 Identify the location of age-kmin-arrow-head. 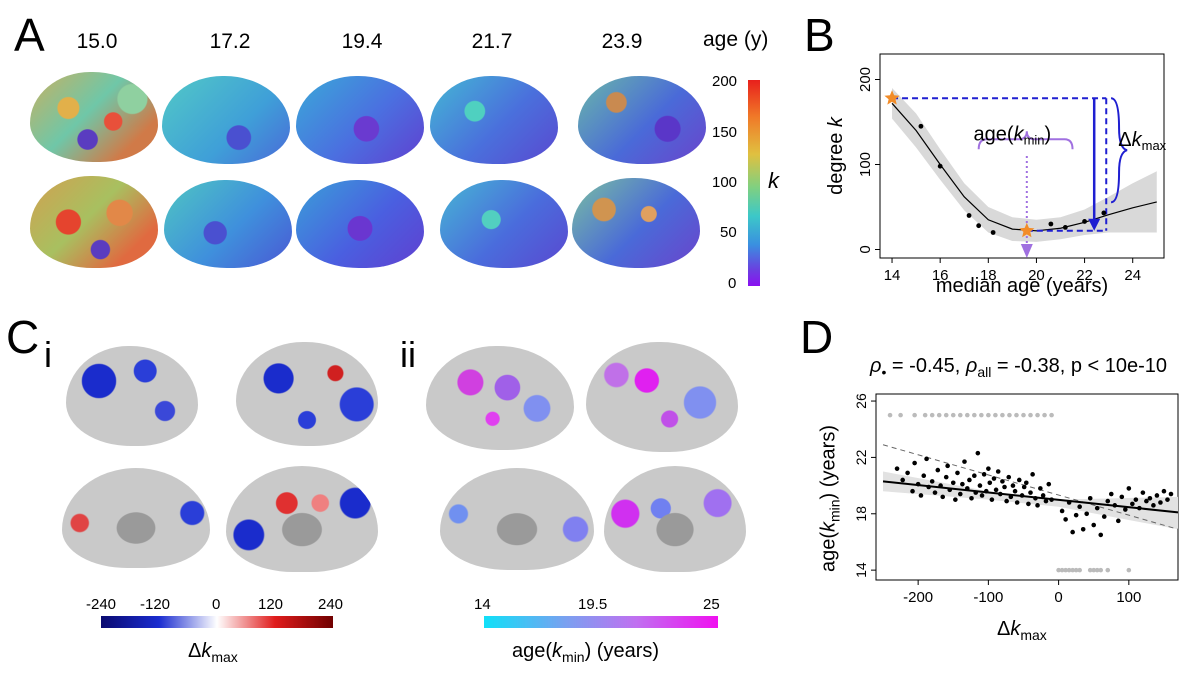
(1026, 251).